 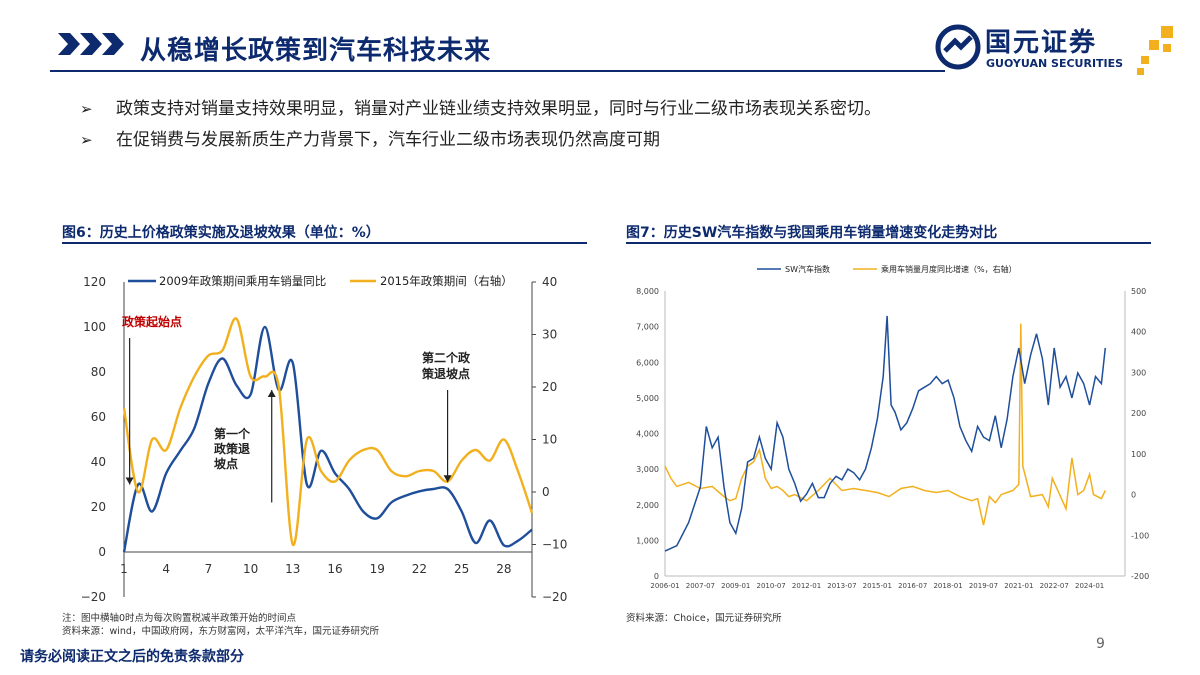 What do you see at coordinates (324, 243) in the screenshot?
I see `figure6-title-rule` at bounding box center [324, 243].